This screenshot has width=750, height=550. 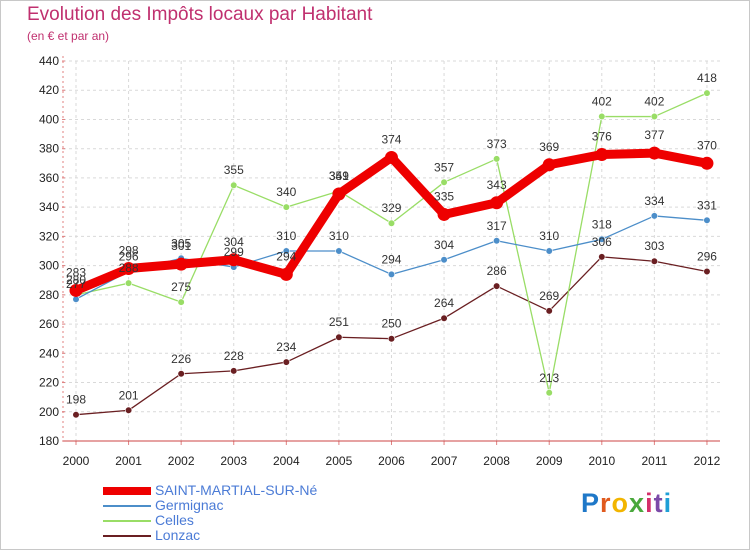 I want to click on data-label-saint-martial-sur-n: 369, so click(x=549, y=147).